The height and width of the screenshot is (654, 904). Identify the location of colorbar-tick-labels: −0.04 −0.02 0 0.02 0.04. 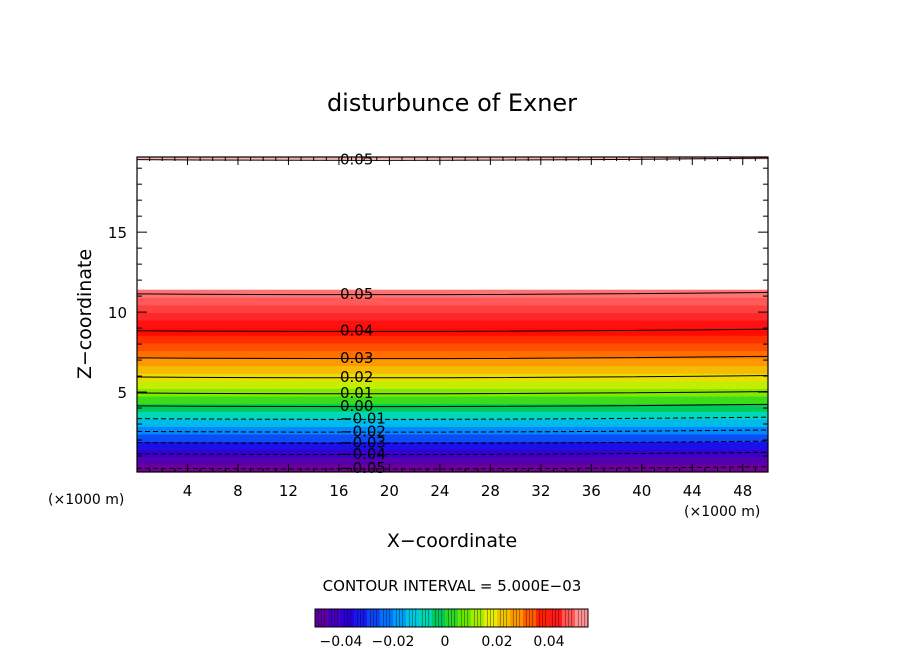
(442, 642).